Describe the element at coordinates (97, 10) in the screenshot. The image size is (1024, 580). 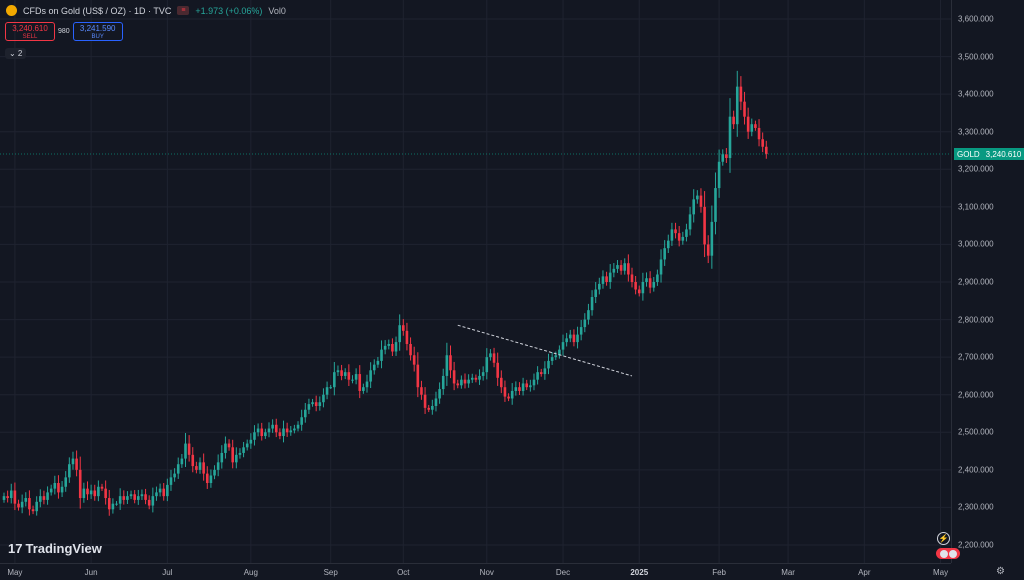
I see `symbol-title: CFDs on Gold (US$ / OZ) · 1D · TVC` at that location.